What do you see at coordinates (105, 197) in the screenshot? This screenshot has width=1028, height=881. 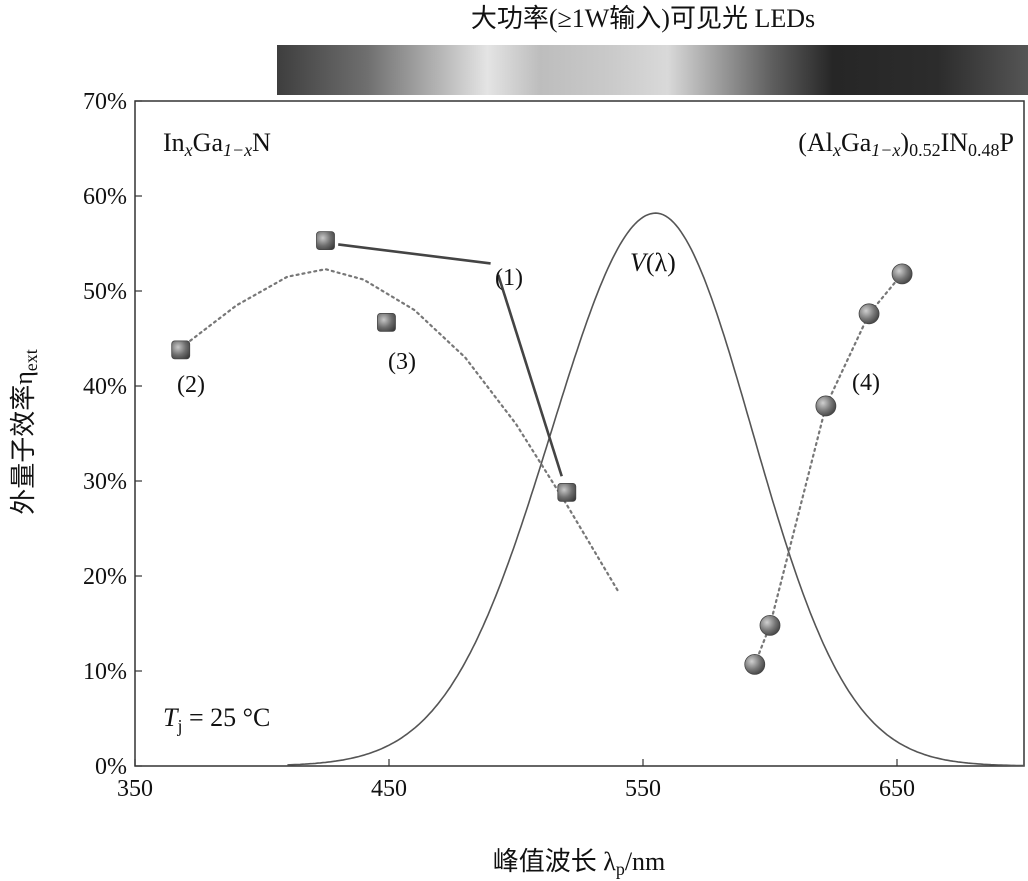 I see `y-tick-label: 60%` at bounding box center [105, 197].